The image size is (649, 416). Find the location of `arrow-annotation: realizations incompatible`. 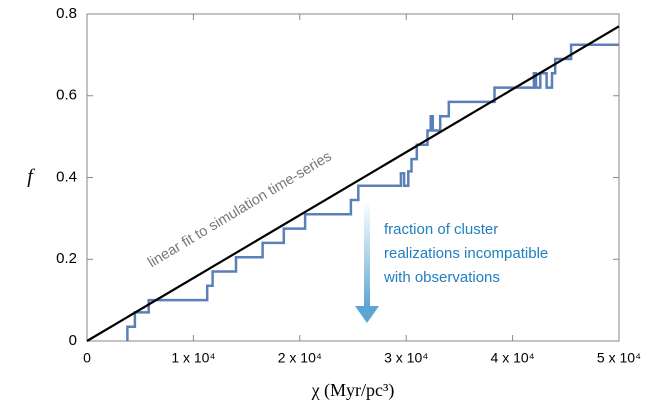

arrow-annotation: realizations incompatible is located at coordinates (466, 253).